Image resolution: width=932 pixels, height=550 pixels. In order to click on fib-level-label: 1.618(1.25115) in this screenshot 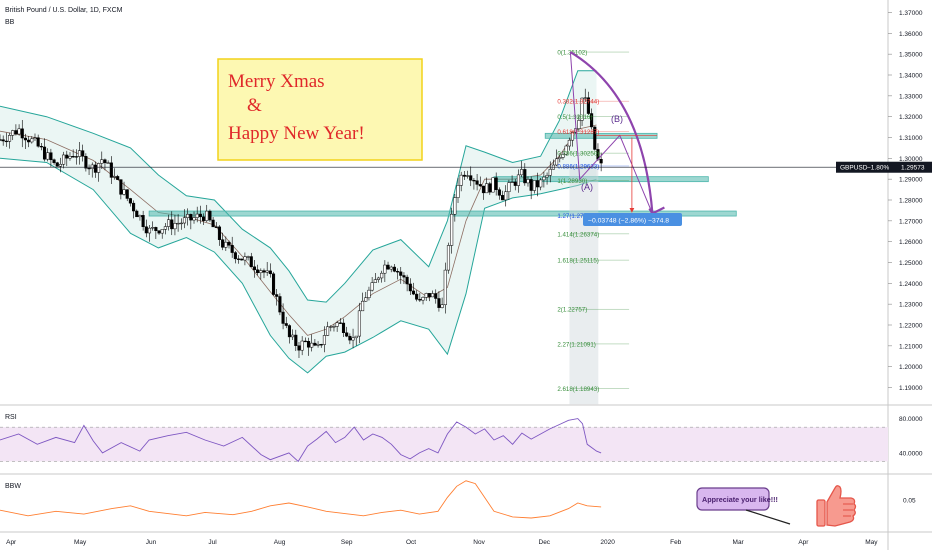, I will do `click(578, 261)`.